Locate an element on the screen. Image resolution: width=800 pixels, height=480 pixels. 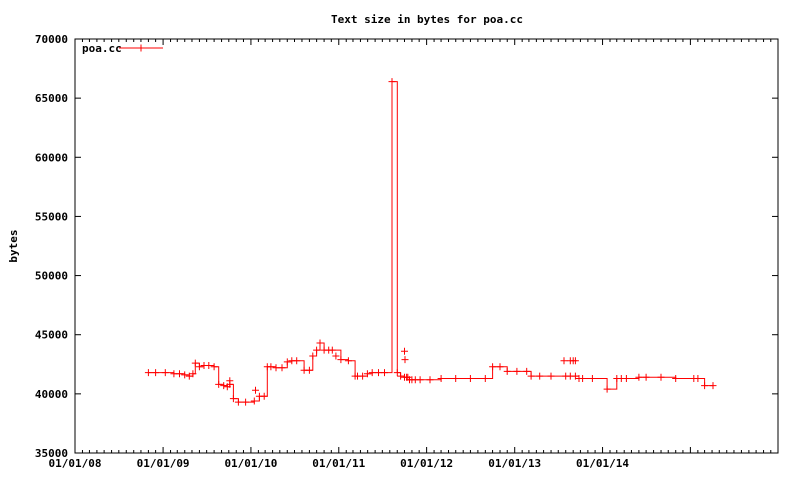
legend-entry-poa-cc: poa.cc is located at coordinates (102, 48).